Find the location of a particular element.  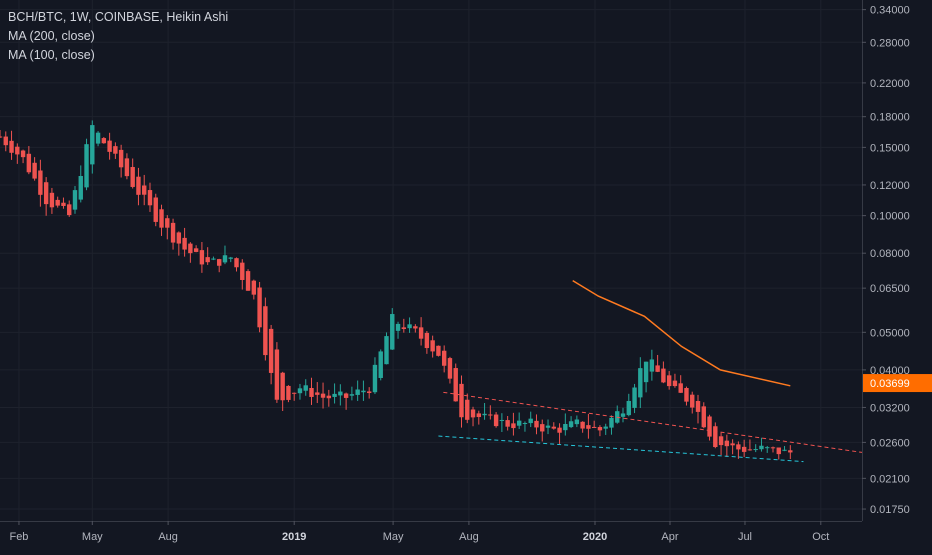

time-tick-label: 2019 is located at coordinates (294, 537).